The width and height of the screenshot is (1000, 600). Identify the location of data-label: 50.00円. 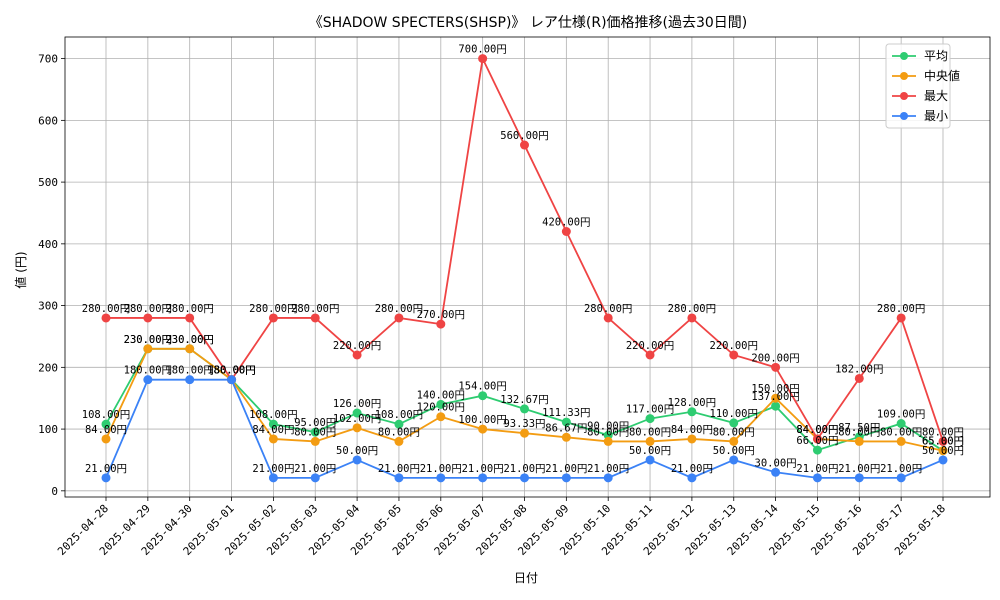
(943, 451).